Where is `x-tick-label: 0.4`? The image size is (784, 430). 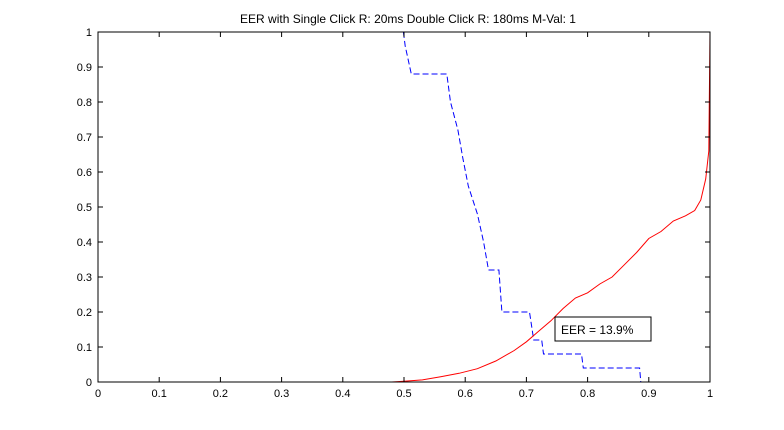
x-tick-label: 0.4 is located at coordinates (342, 394).